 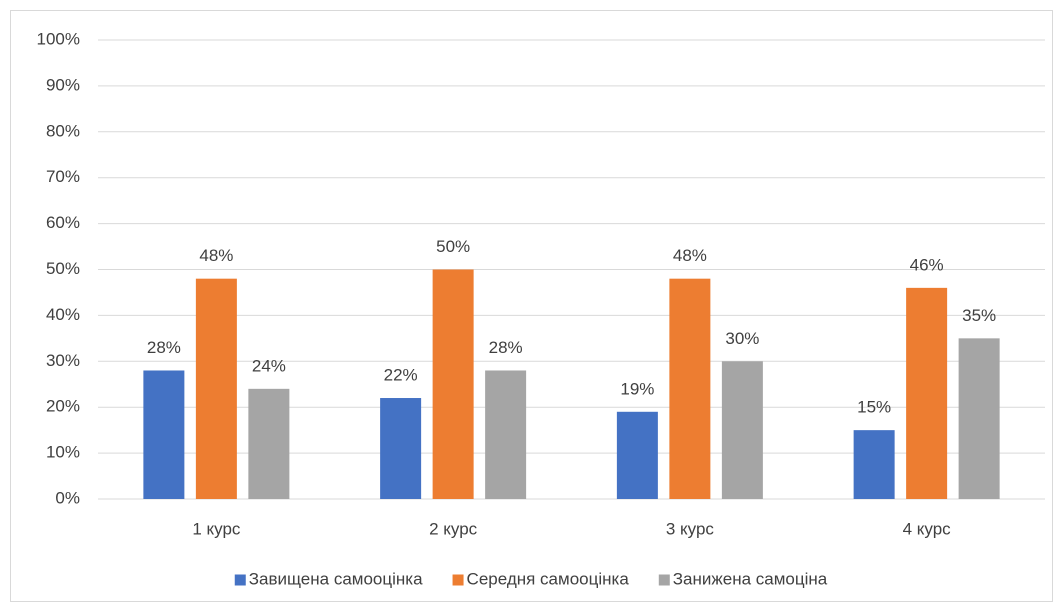 I want to click on y-tick-label: 30%, so click(x=63, y=360).